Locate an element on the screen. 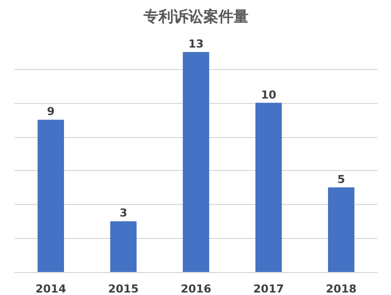  chart-title: 专利诉讼案件量 is located at coordinates (195, 17).